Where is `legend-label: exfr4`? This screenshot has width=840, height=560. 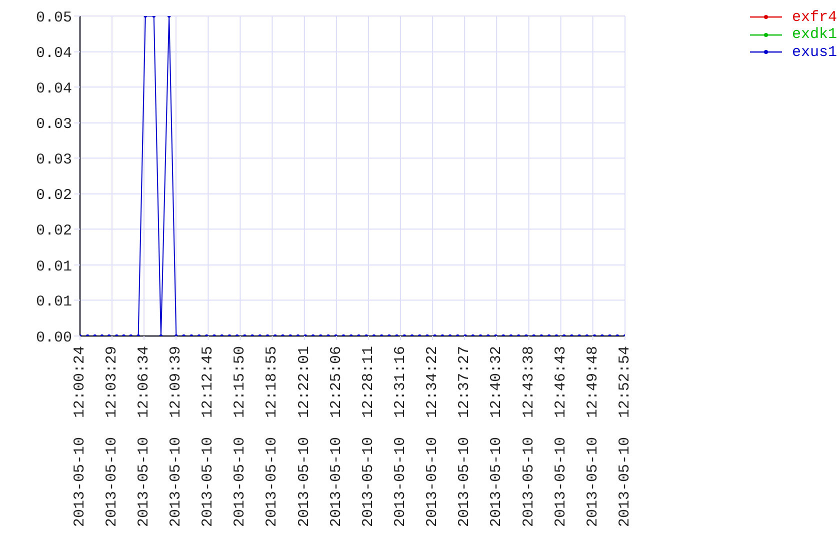
legend-label: exfr4 is located at coordinates (815, 17).